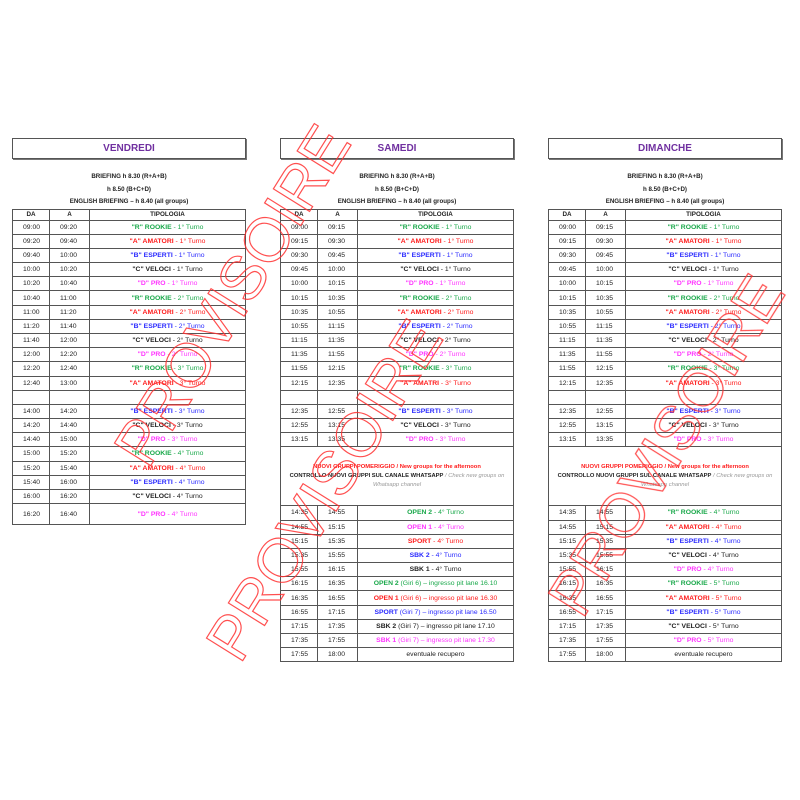 Image resolution: width=800 pixels, height=800 pixels. I want to click on table-row: 12:35 12:55 "B" ESPERTI - 3° Turno, so click(665, 411).